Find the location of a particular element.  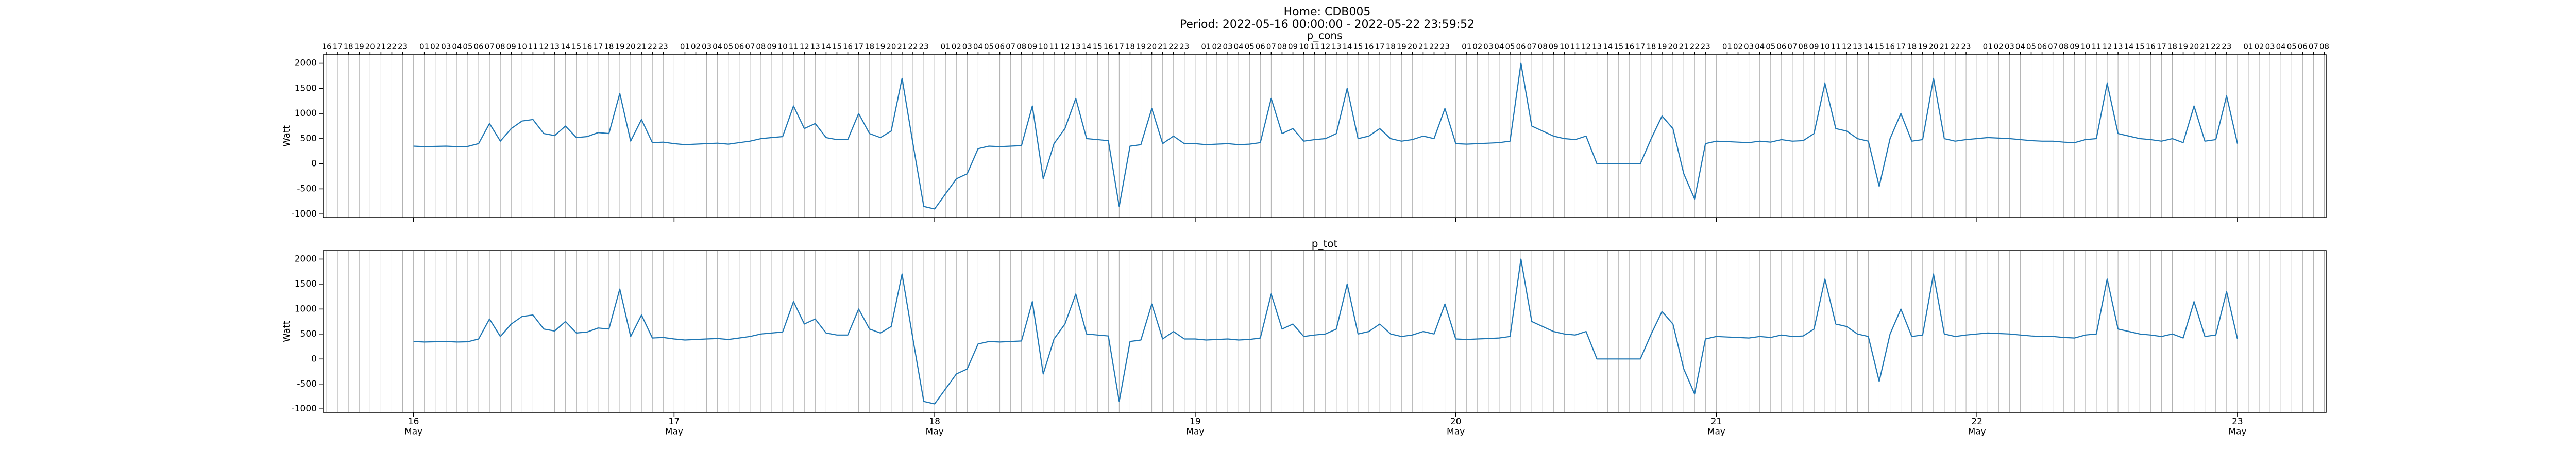

x-tick-label: 23 May is located at coordinates (2237, 427).